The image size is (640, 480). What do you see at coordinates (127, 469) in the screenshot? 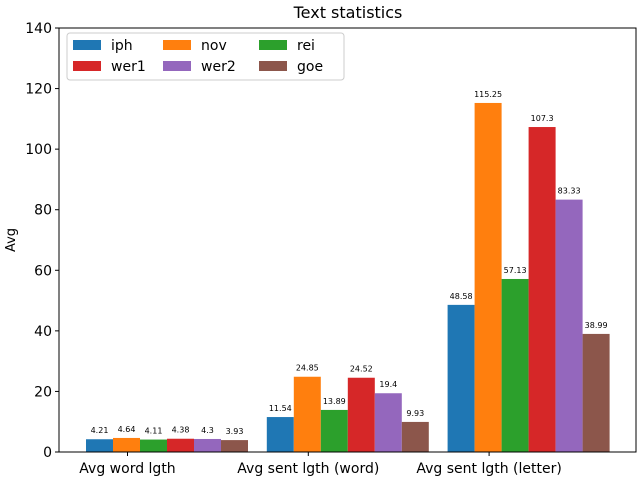
I see `x-tick-label: Avg word lgth` at bounding box center [127, 469].